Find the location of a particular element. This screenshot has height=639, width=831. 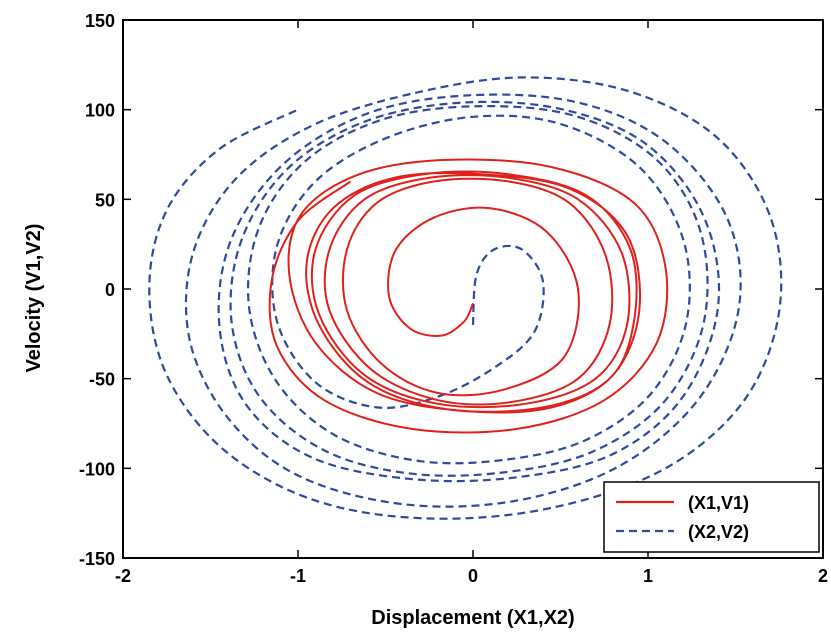

y-tick-label: -100 is located at coordinates (97, 469).